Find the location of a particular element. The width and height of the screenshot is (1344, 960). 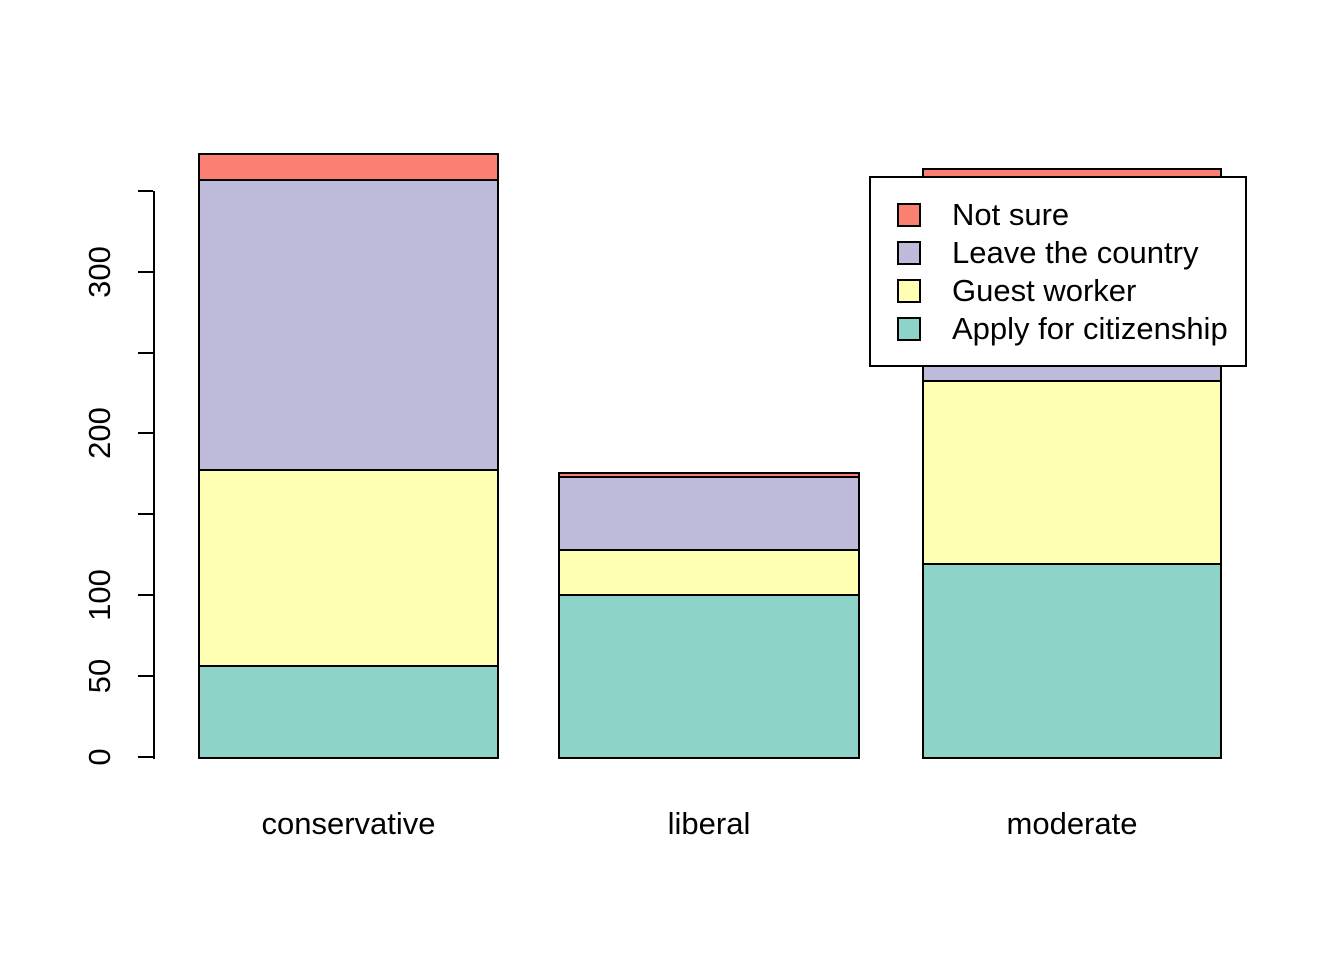

segment-liberal-apply-for-citizenship is located at coordinates (709, 675).